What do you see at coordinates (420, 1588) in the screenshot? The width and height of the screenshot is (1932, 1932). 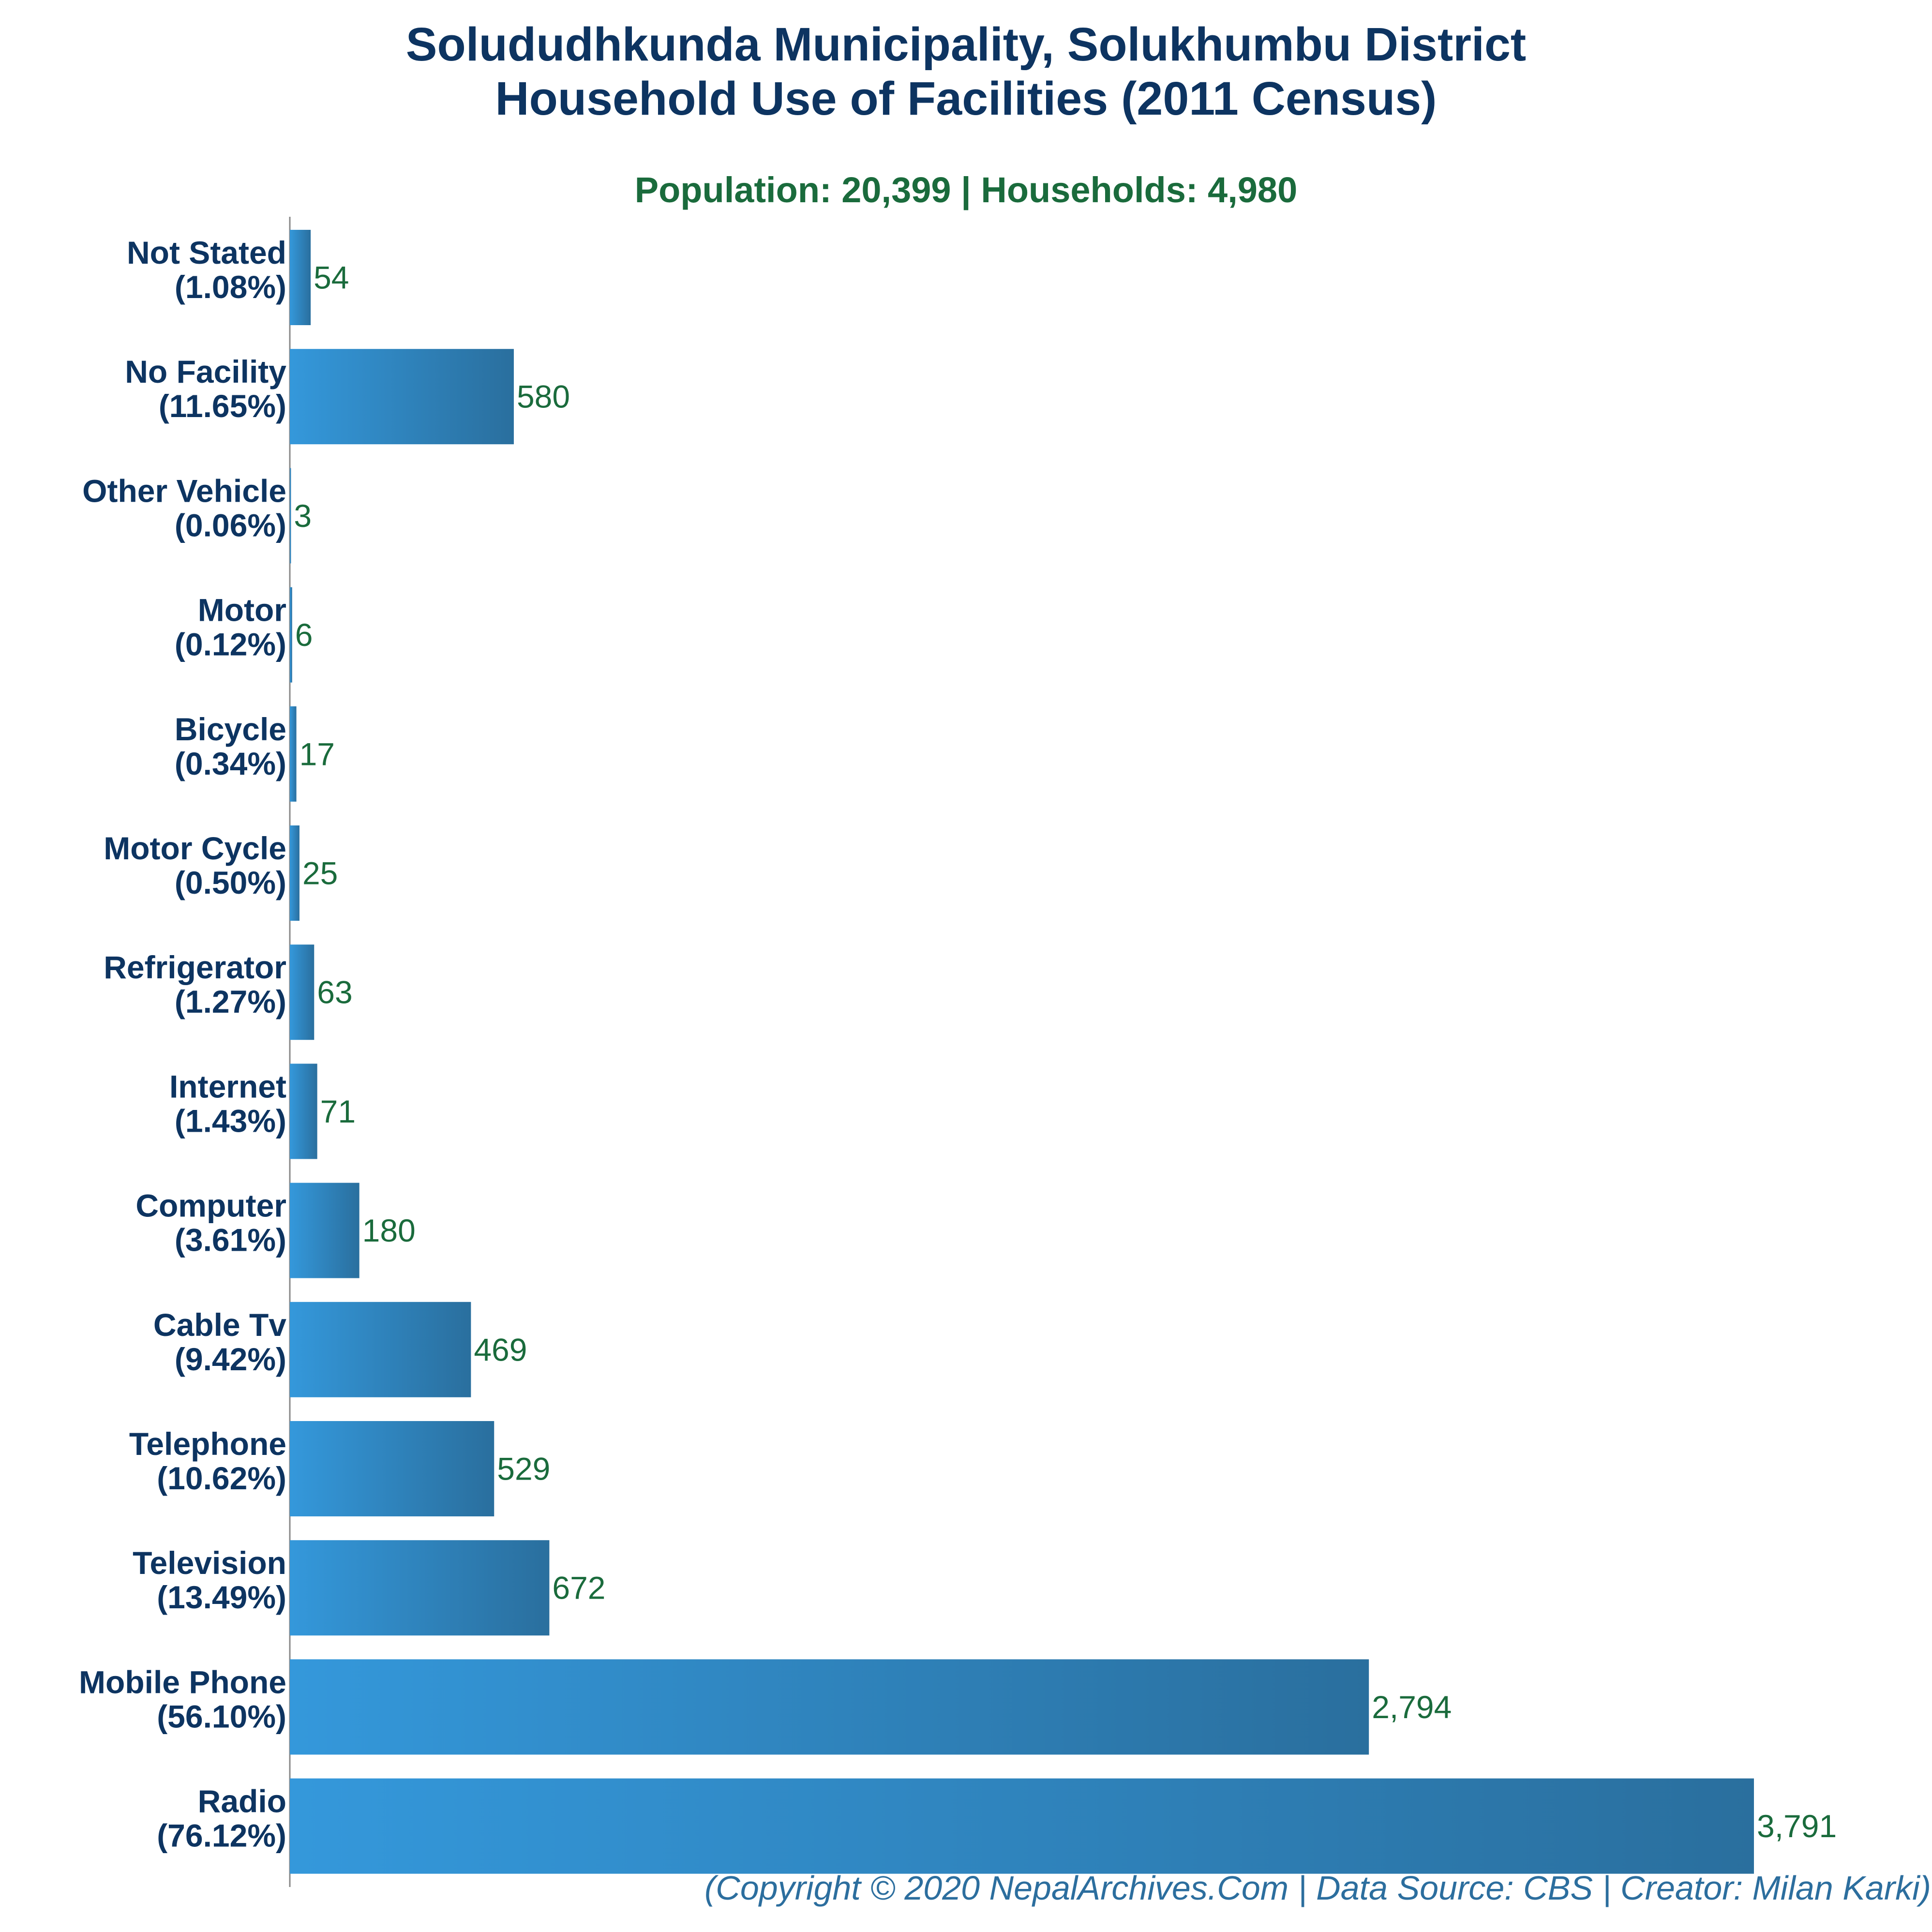 I see `bar-television` at bounding box center [420, 1588].